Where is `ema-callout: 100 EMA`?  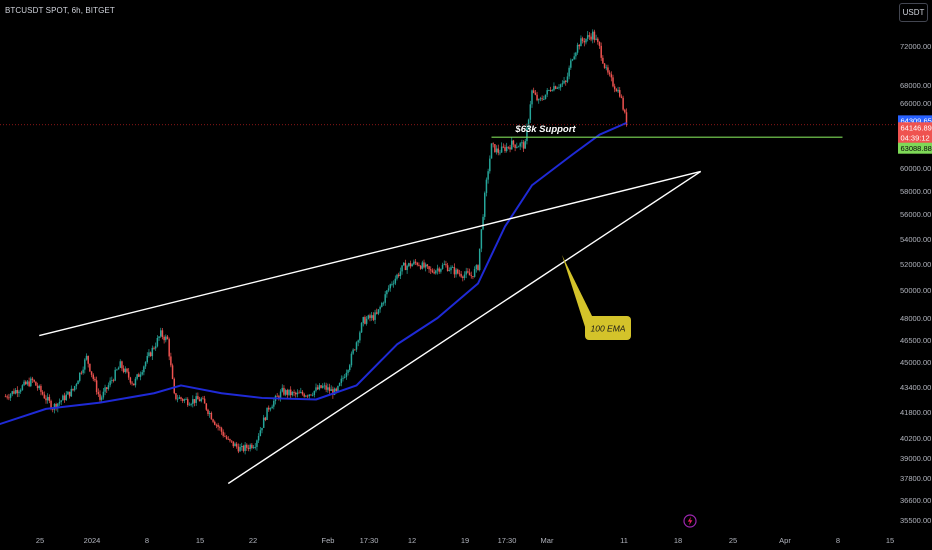
ema-callout: 100 EMA is located at coordinates (596, 297).